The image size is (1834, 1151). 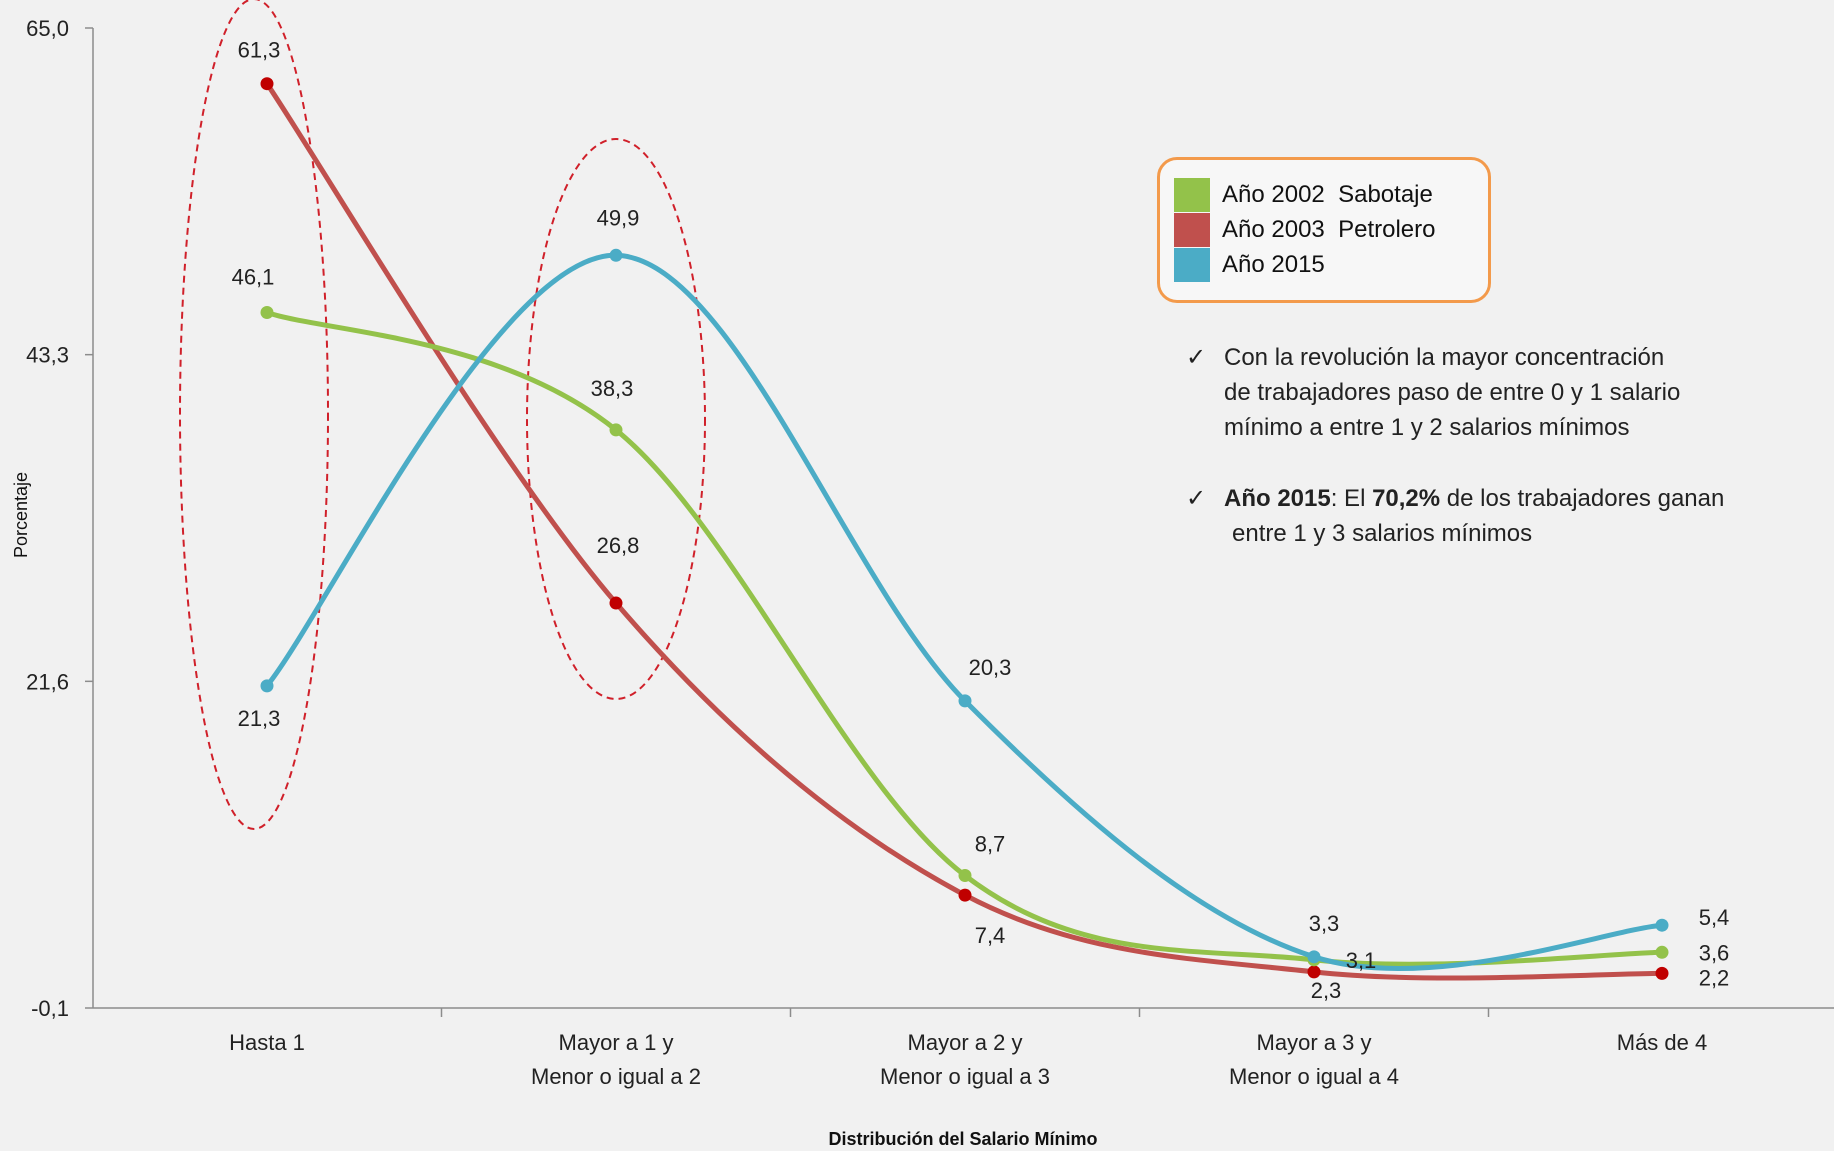 I want to click on data-label-2015: 5,4, so click(x=1714, y=917).